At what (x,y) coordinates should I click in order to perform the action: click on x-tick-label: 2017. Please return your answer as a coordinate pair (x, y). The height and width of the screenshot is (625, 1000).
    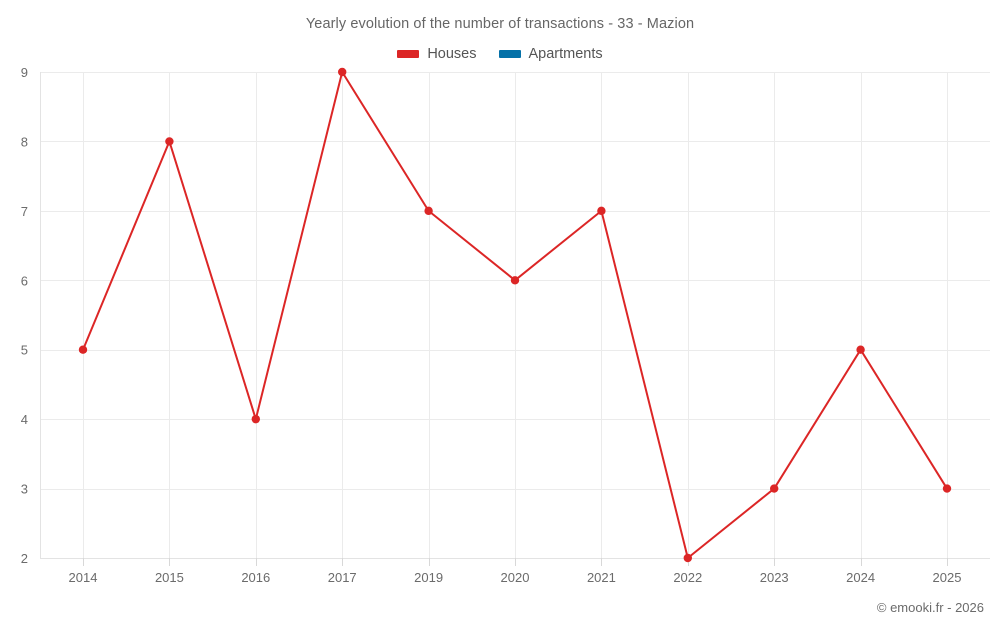
    Looking at the image, I should click on (342, 577).